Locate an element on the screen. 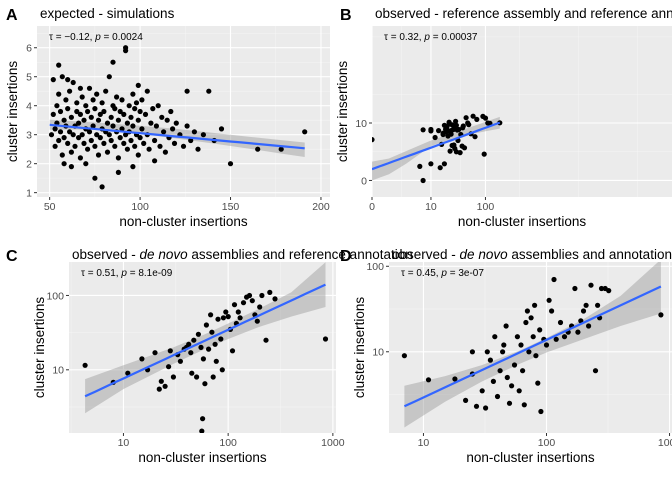 The width and height of the screenshot is (672, 480). y-tick-label: 100 is located at coordinates (55, 296).